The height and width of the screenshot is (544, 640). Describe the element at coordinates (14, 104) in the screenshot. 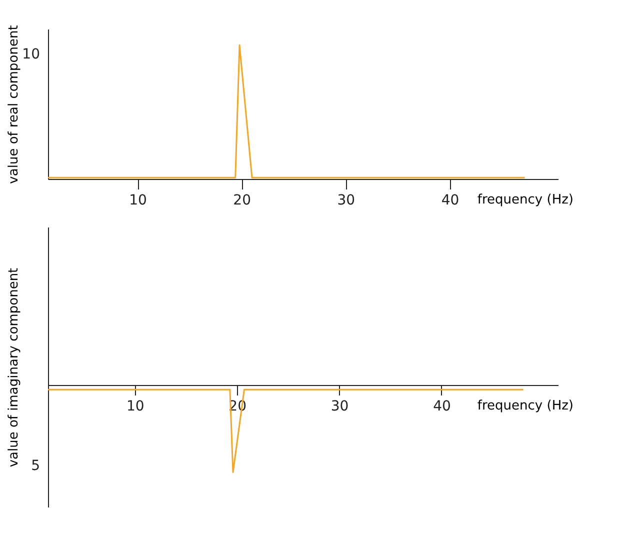

I see `y-axis-title: value of real component` at that location.